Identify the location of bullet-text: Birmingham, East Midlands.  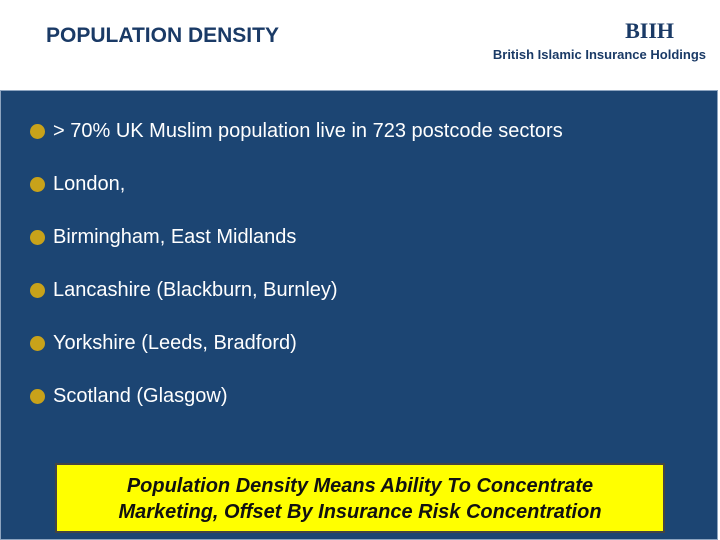
(175, 237).